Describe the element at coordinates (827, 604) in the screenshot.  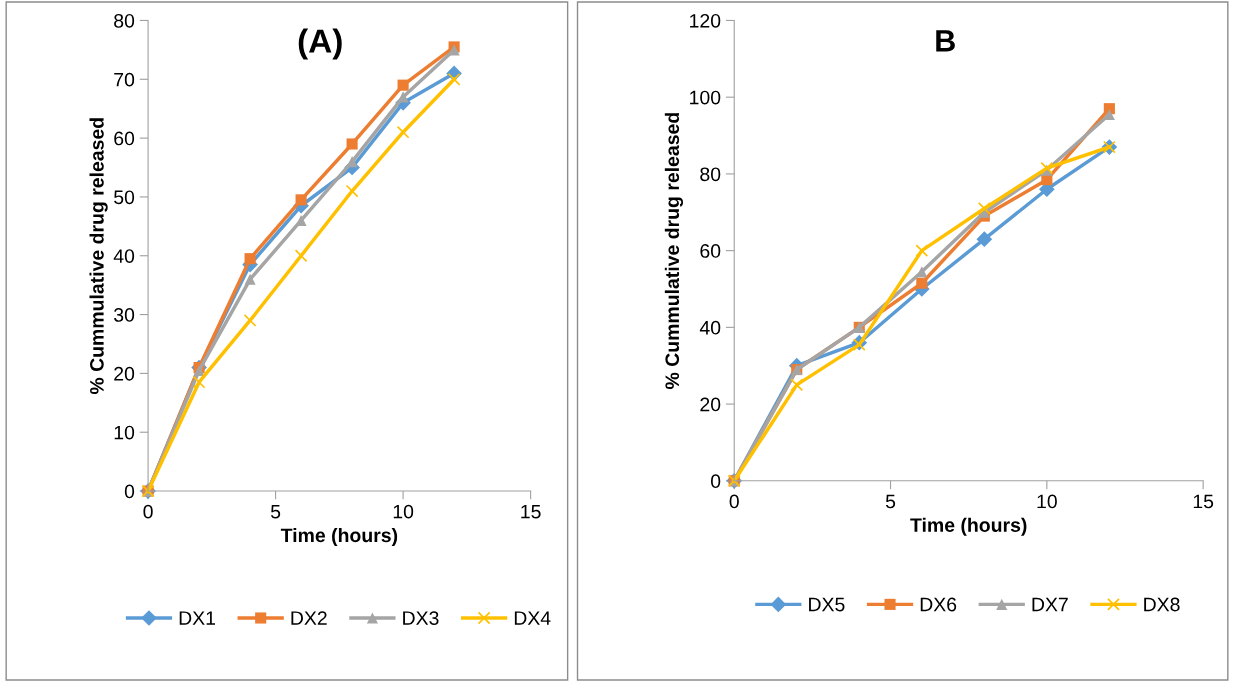
I see `legend-label: DX5` at that location.